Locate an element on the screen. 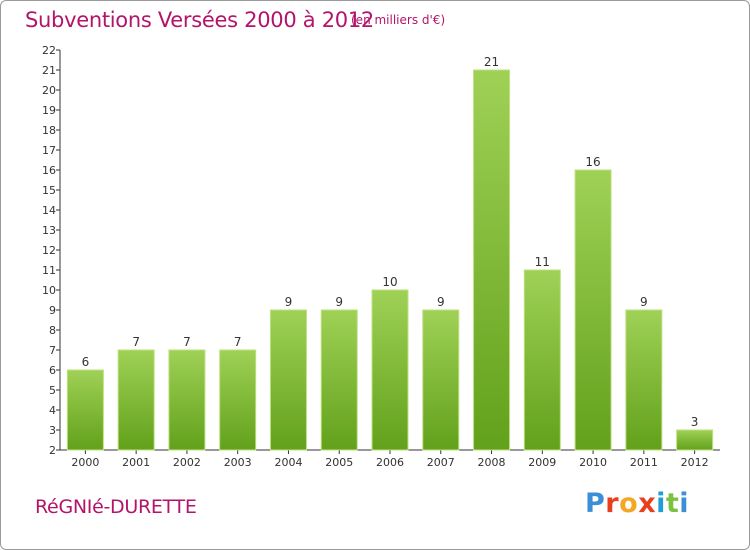  y-tick-label: 4 is located at coordinates (52, 410).